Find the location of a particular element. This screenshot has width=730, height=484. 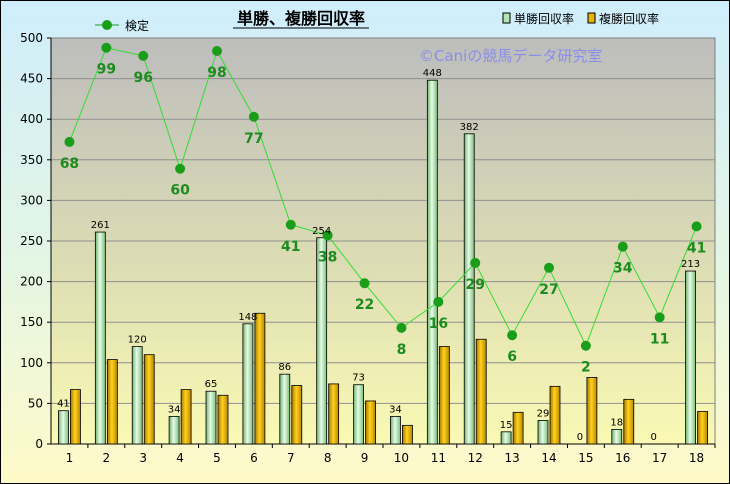

legend-label-line: 検定 is located at coordinates (137, 25).